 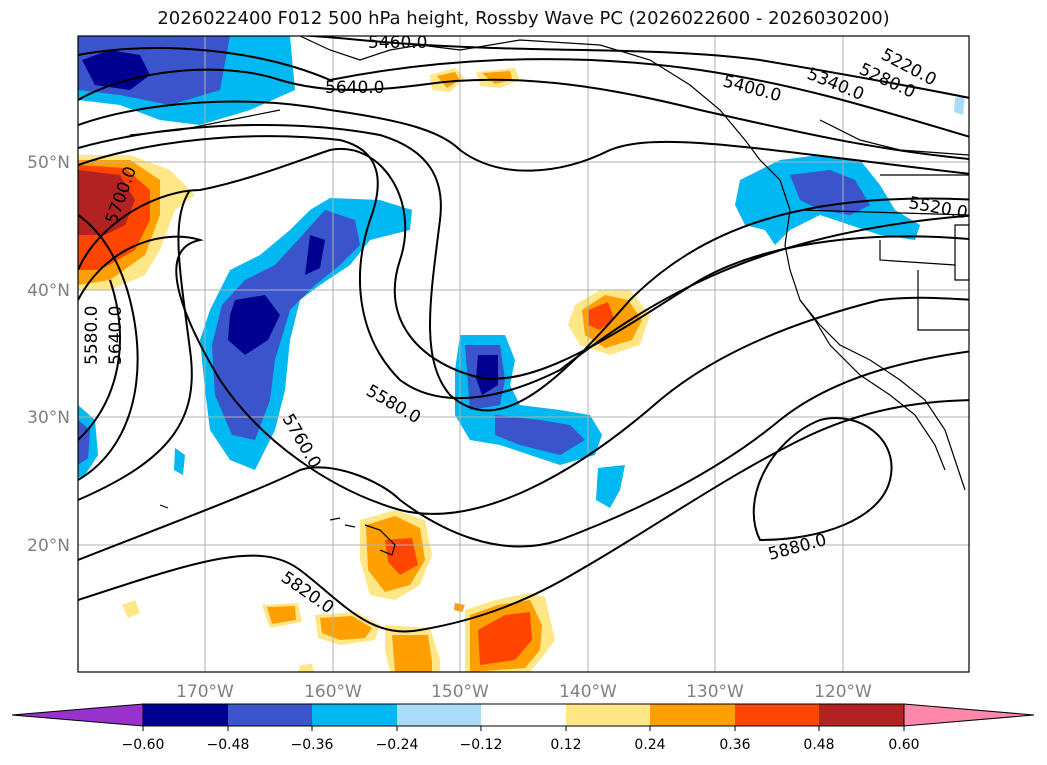 What do you see at coordinates (312, 745) in the screenshot?
I see `colorbar-tick: −0.36` at bounding box center [312, 745].